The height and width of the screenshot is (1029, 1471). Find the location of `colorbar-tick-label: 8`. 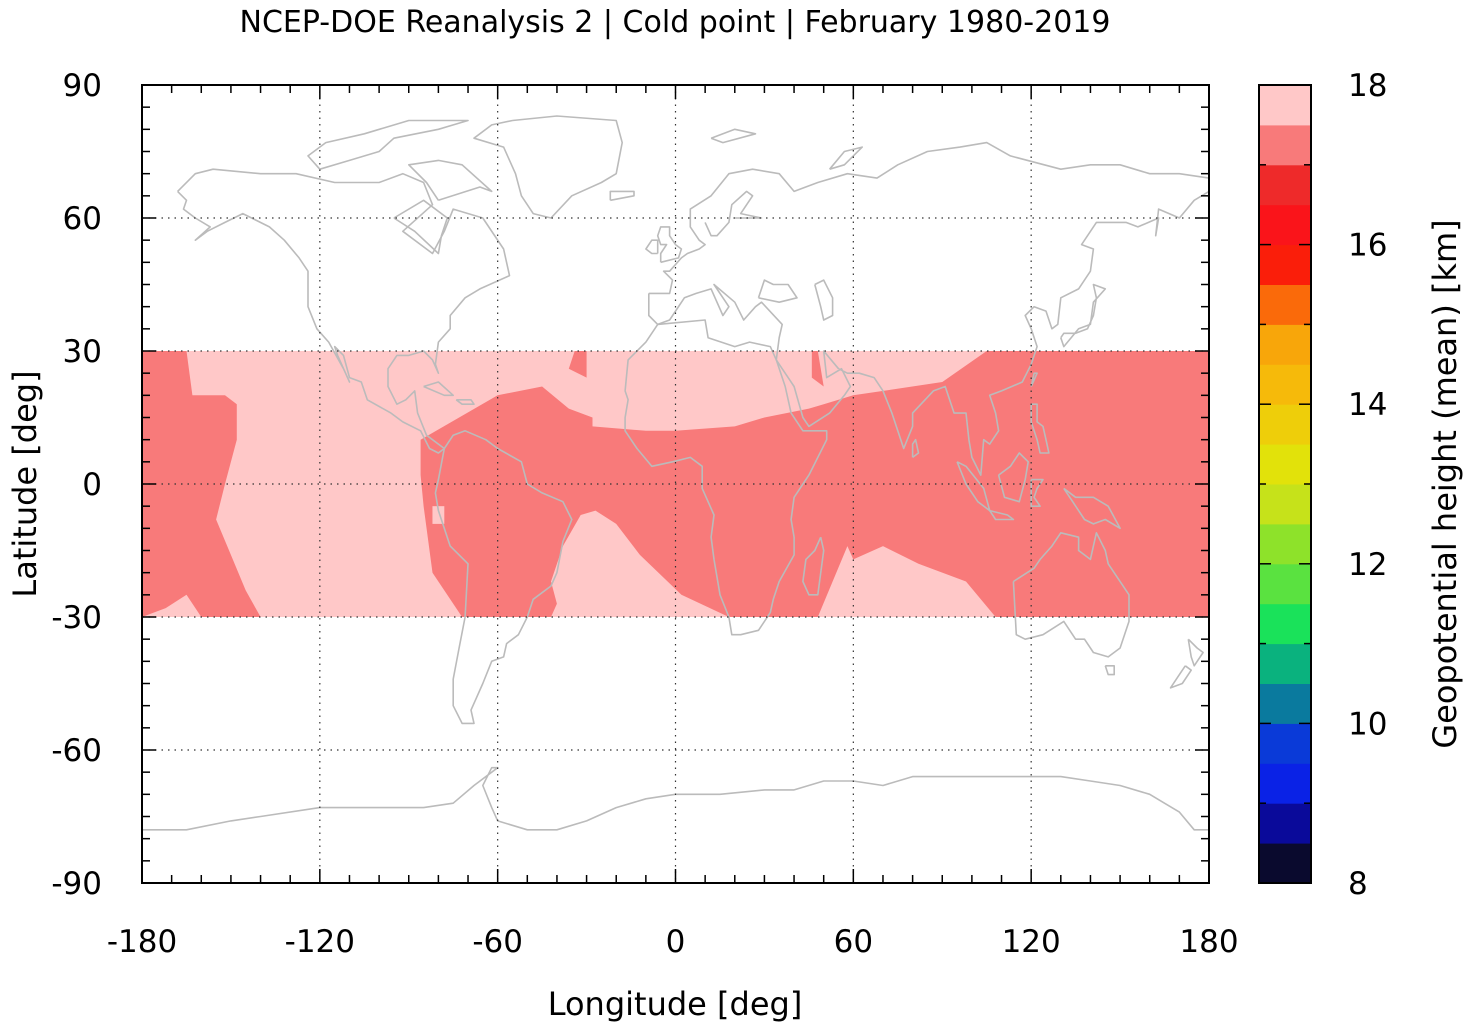

colorbar-tick-label: 8 is located at coordinates (1358, 884).